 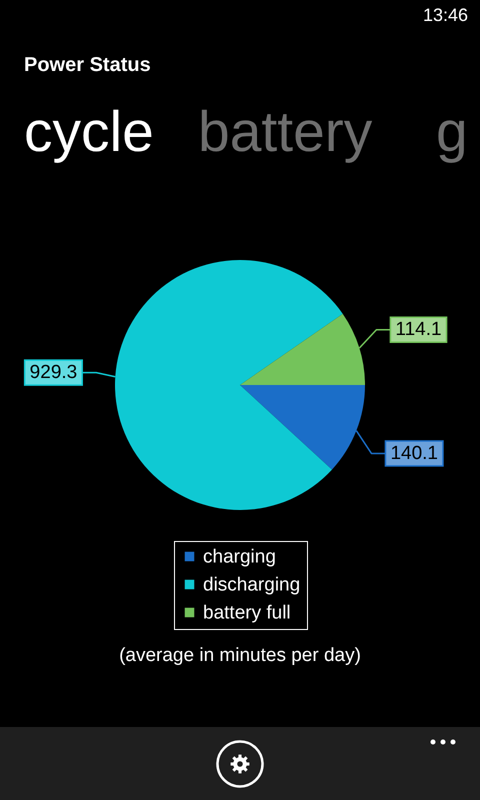 I want to click on legend-label: battery full, so click(x=247, y=613).